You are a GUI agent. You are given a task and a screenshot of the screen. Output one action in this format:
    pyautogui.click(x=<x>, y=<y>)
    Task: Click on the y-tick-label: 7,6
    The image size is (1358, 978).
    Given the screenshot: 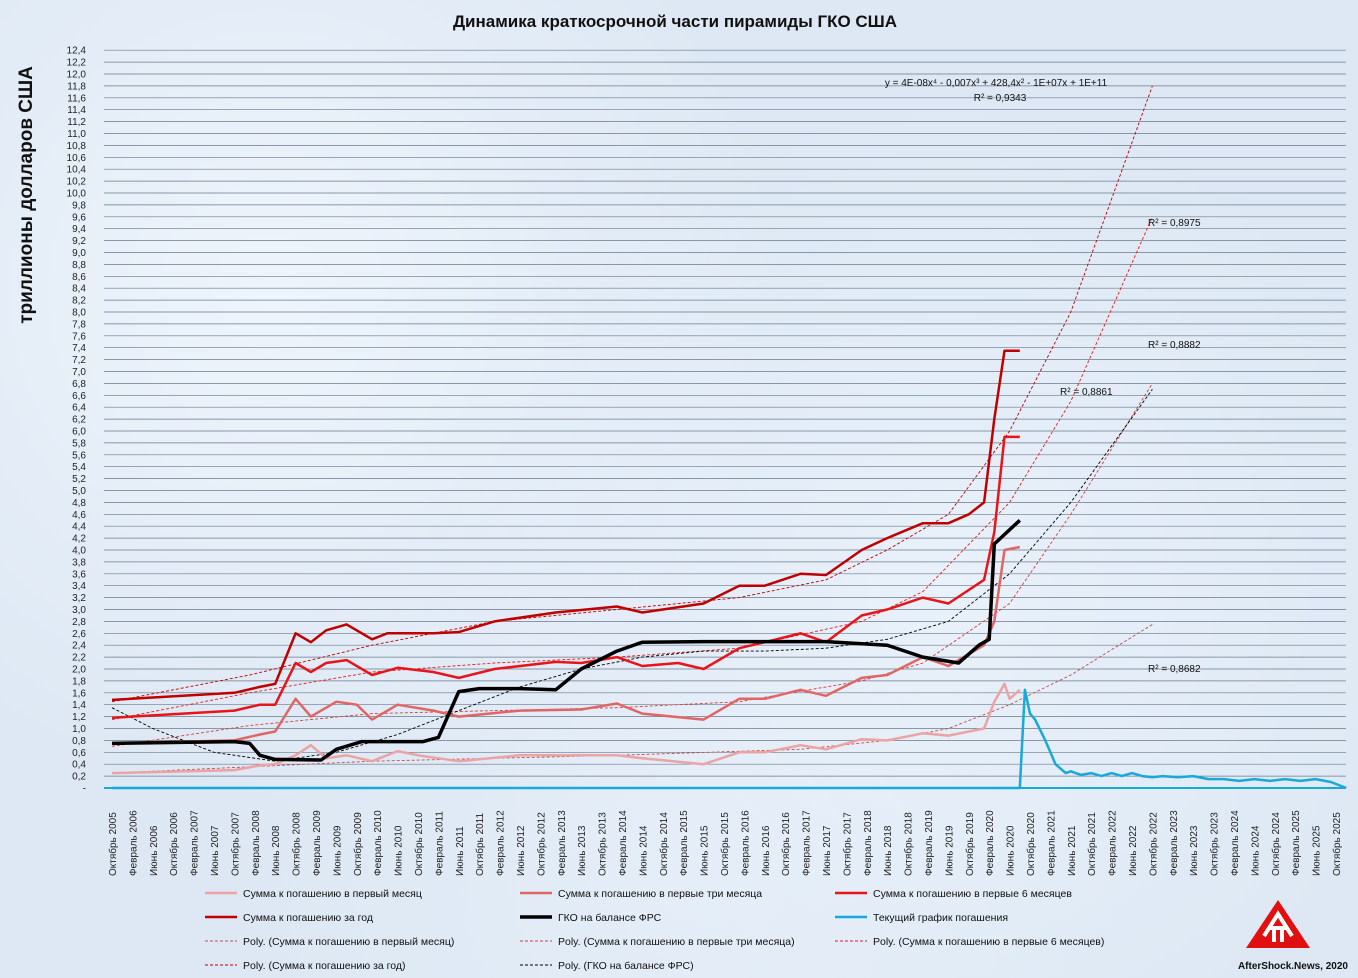 What is the action you would take?
    pyautogui.click(x=79, y=336)
    